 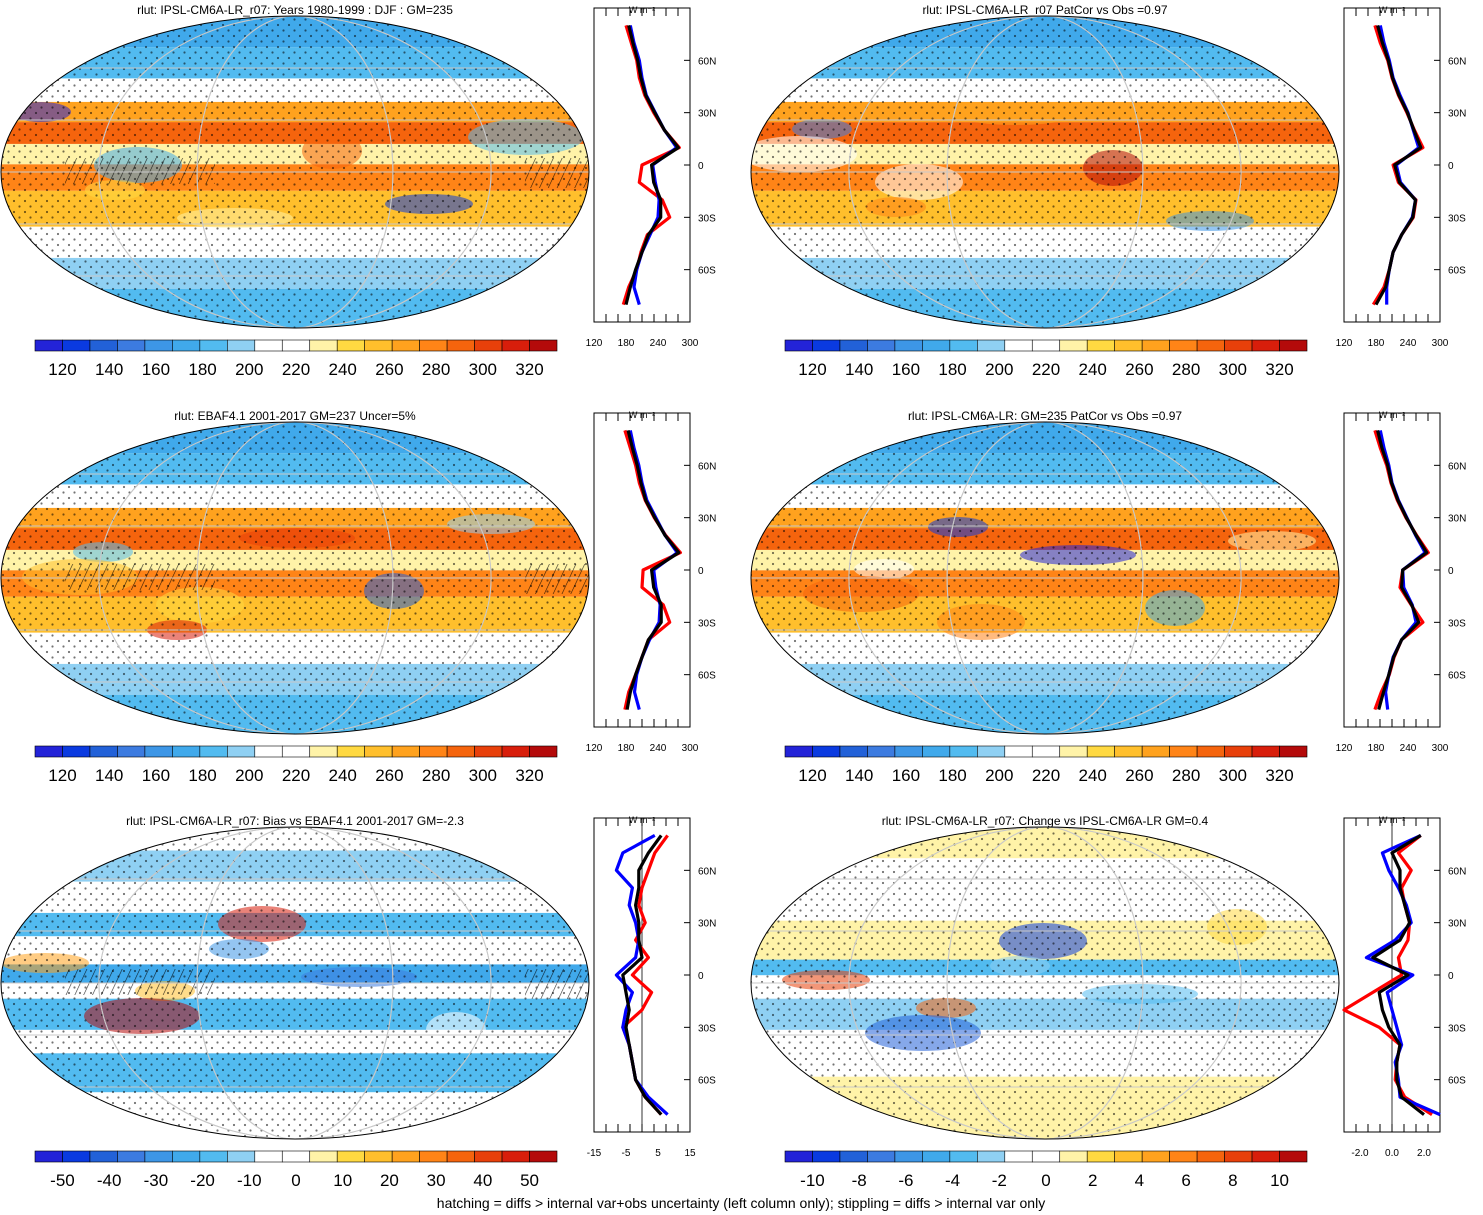 What do you see at coordinates (626, 1153) in the screenshot?
I see `profile-x-tick: -5` at bounding box center [626, 1153].